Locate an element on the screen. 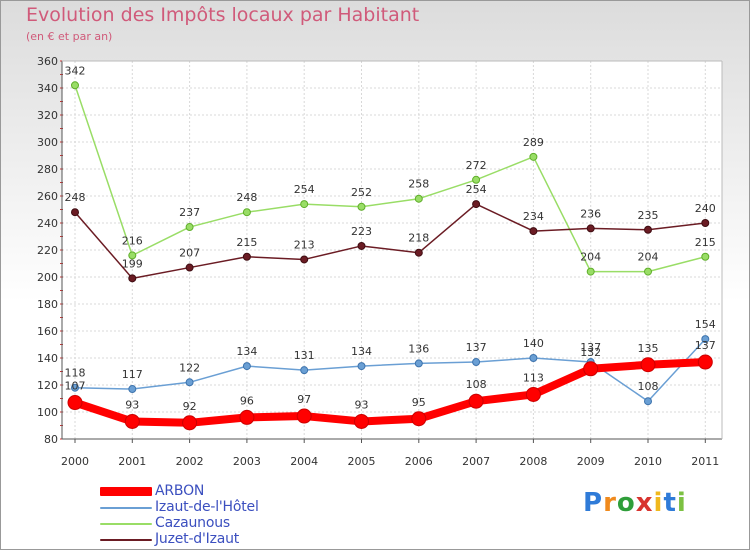 The width and height of the screenshot is (750, 550). chart-title: Evolution des Impôts locaux par Habitant is located at coordinates (223, 15).